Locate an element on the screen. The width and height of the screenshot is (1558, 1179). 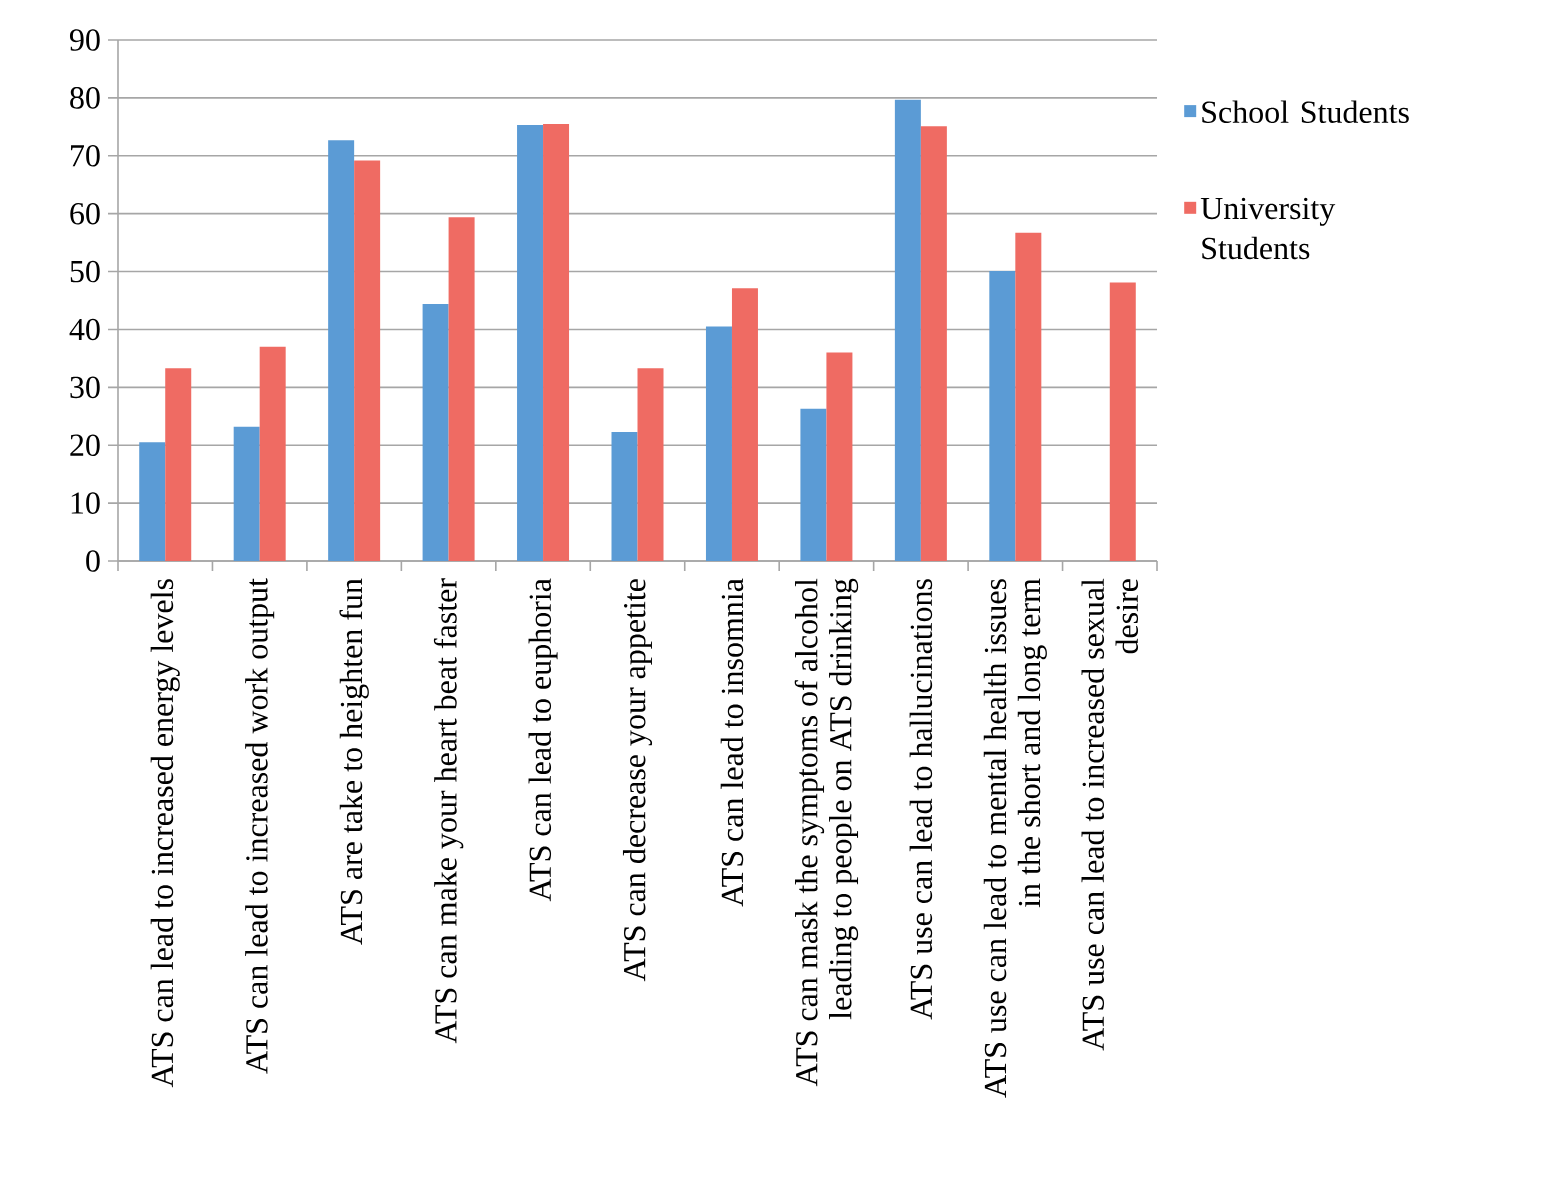
x-tick-label: ATS use can lead to increased sexual desire is located at coordinates (1110, 814).